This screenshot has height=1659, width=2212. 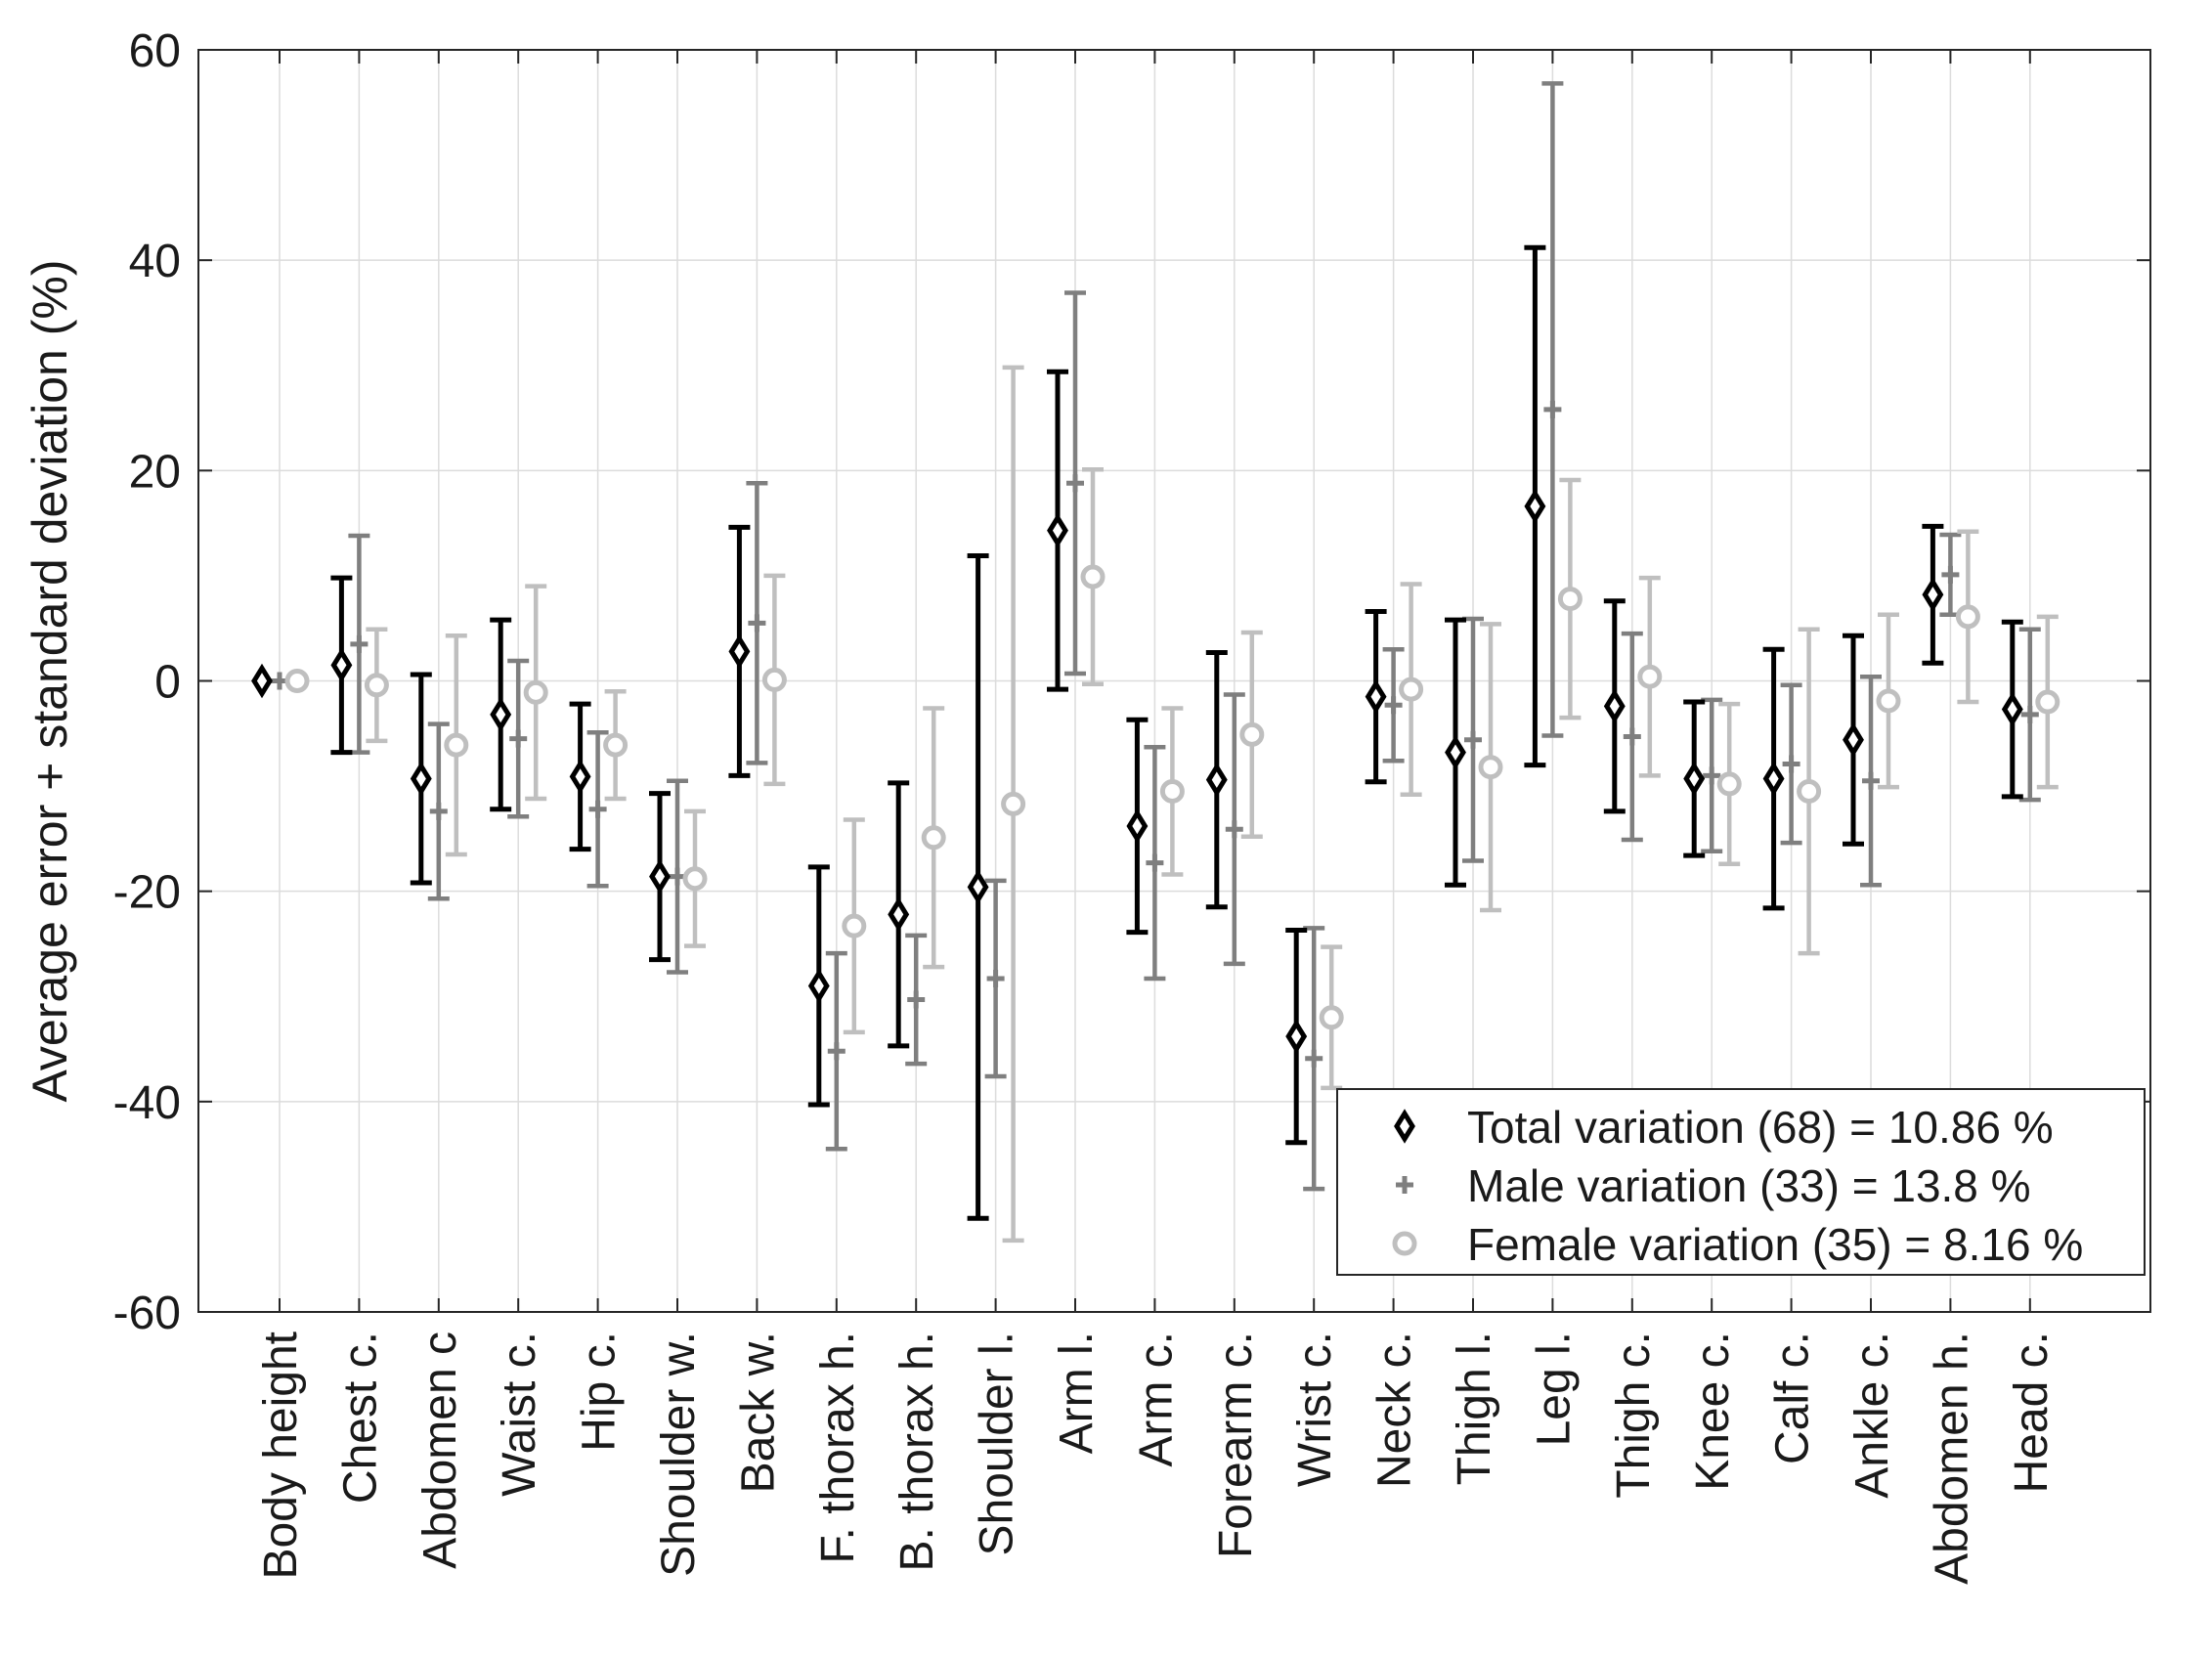 What do you see at coordinates (758, 1412) in the screenshot?
I see `x-tick-label: Back w.` at bounding box center [758, 1412].